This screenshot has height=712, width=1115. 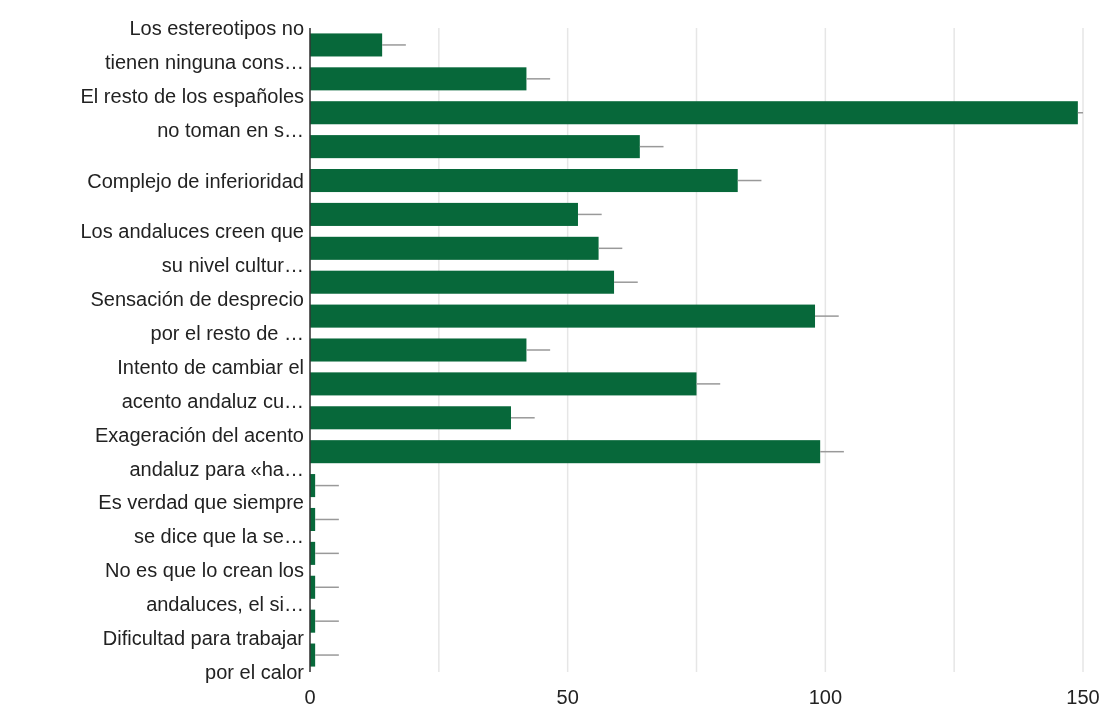 What do you see at coordinates (825, 697) in the screenshot?
I see `x-tick-label: 100` at bounding box center [825, 697].